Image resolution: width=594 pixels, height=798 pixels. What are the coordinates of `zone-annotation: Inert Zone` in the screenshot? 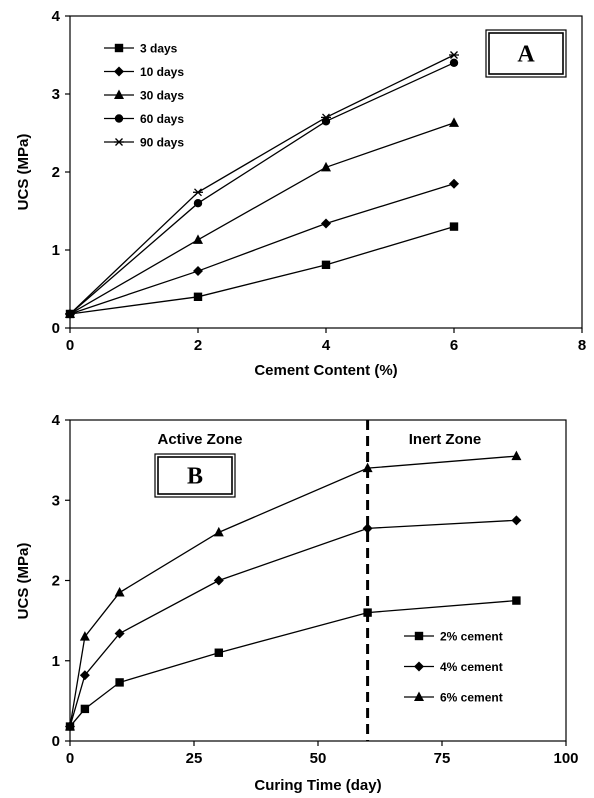 It's located at (445, 439).